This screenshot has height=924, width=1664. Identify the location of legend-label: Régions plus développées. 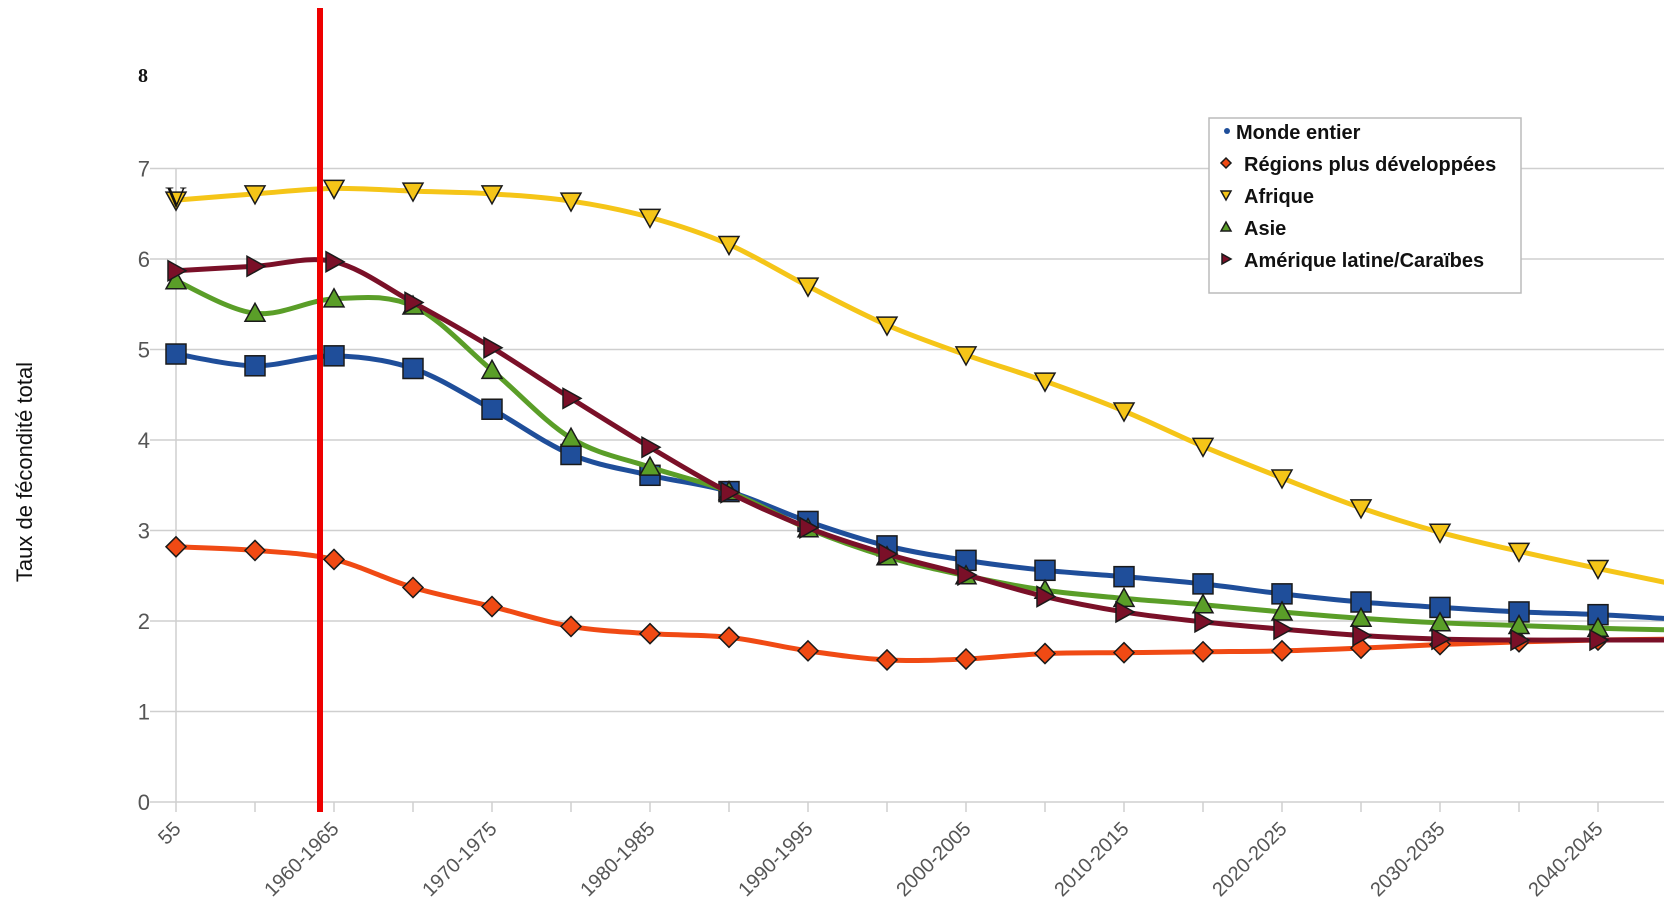
(1370, 165).